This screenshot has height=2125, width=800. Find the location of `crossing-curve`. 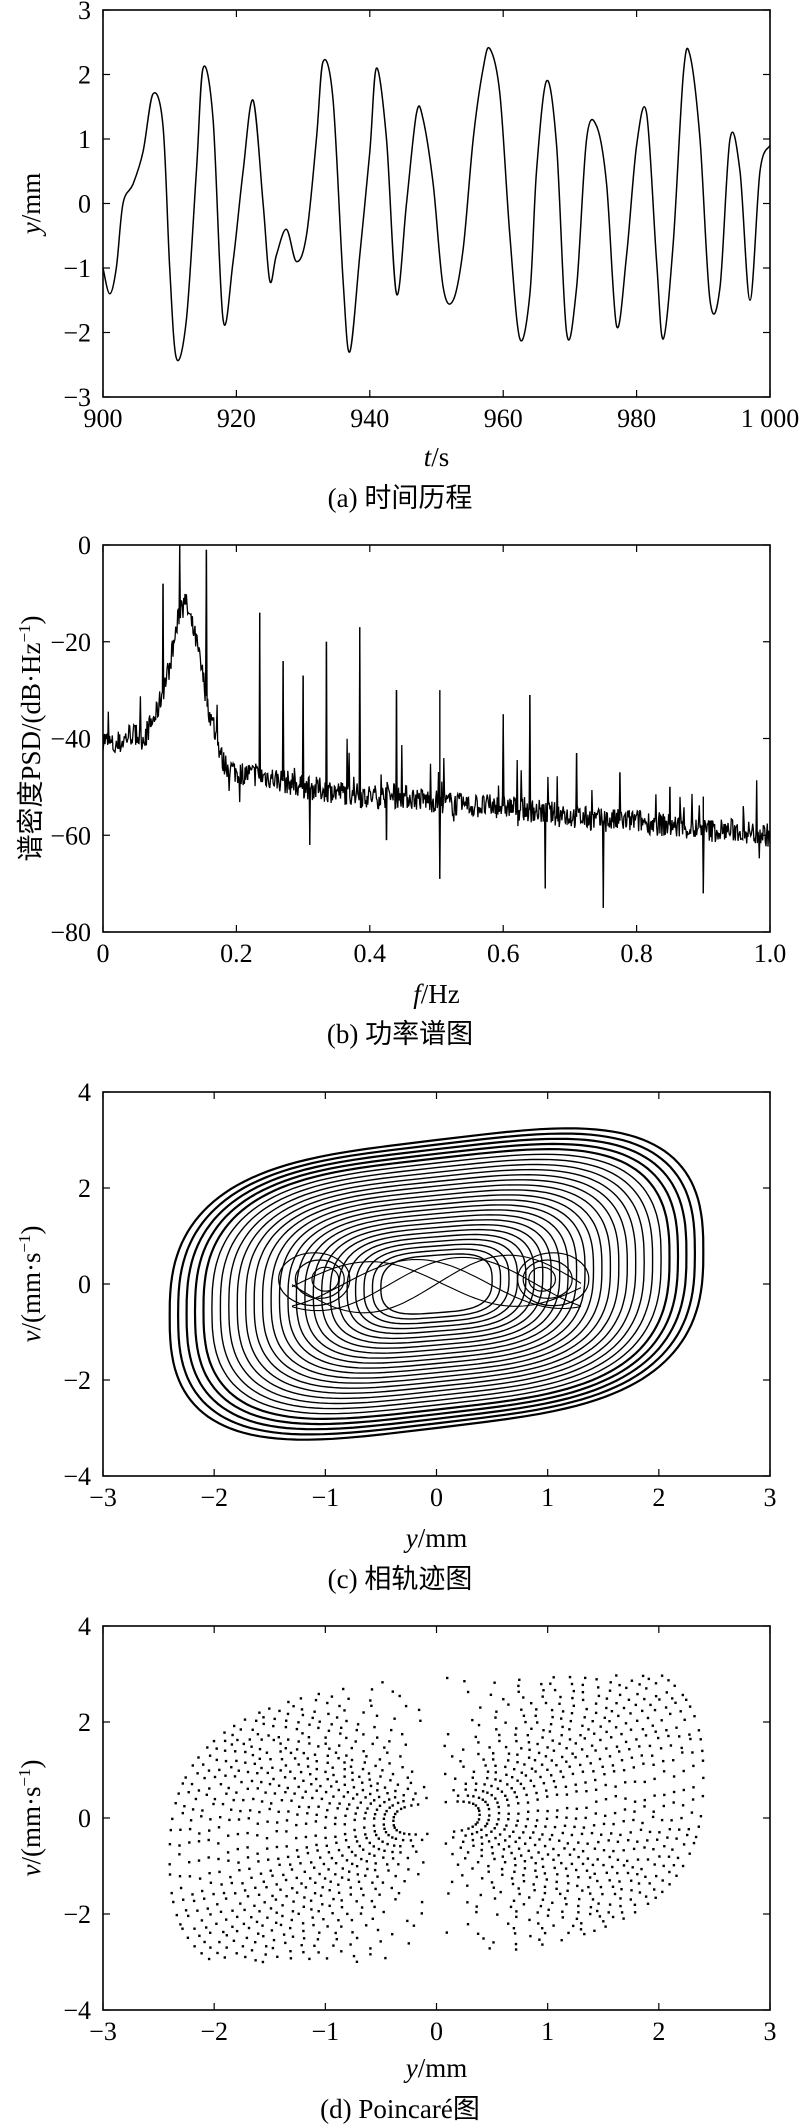

crossing-curve is located at coordinates (436, 1284).